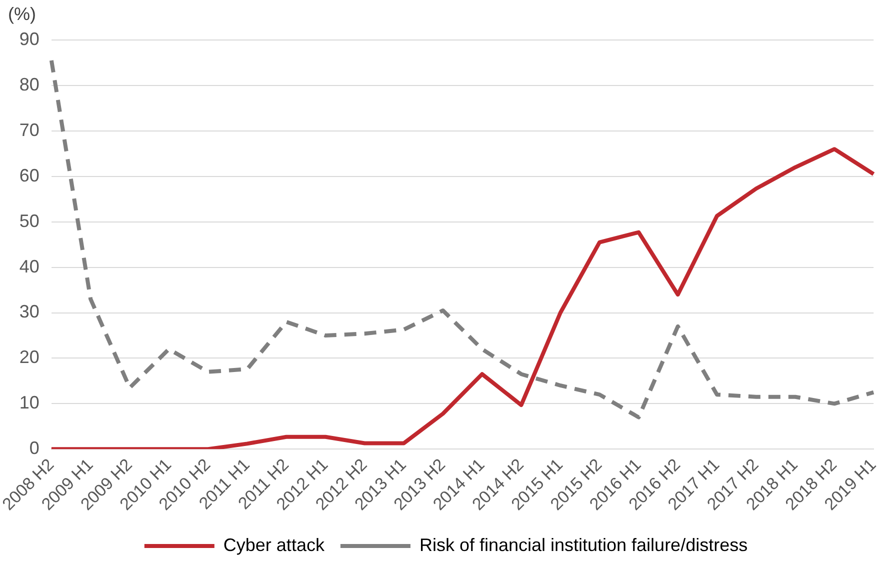 The height and width of the screenshot is (565, 894). I want to click on y-tick-label: 50, so click(29, 220).